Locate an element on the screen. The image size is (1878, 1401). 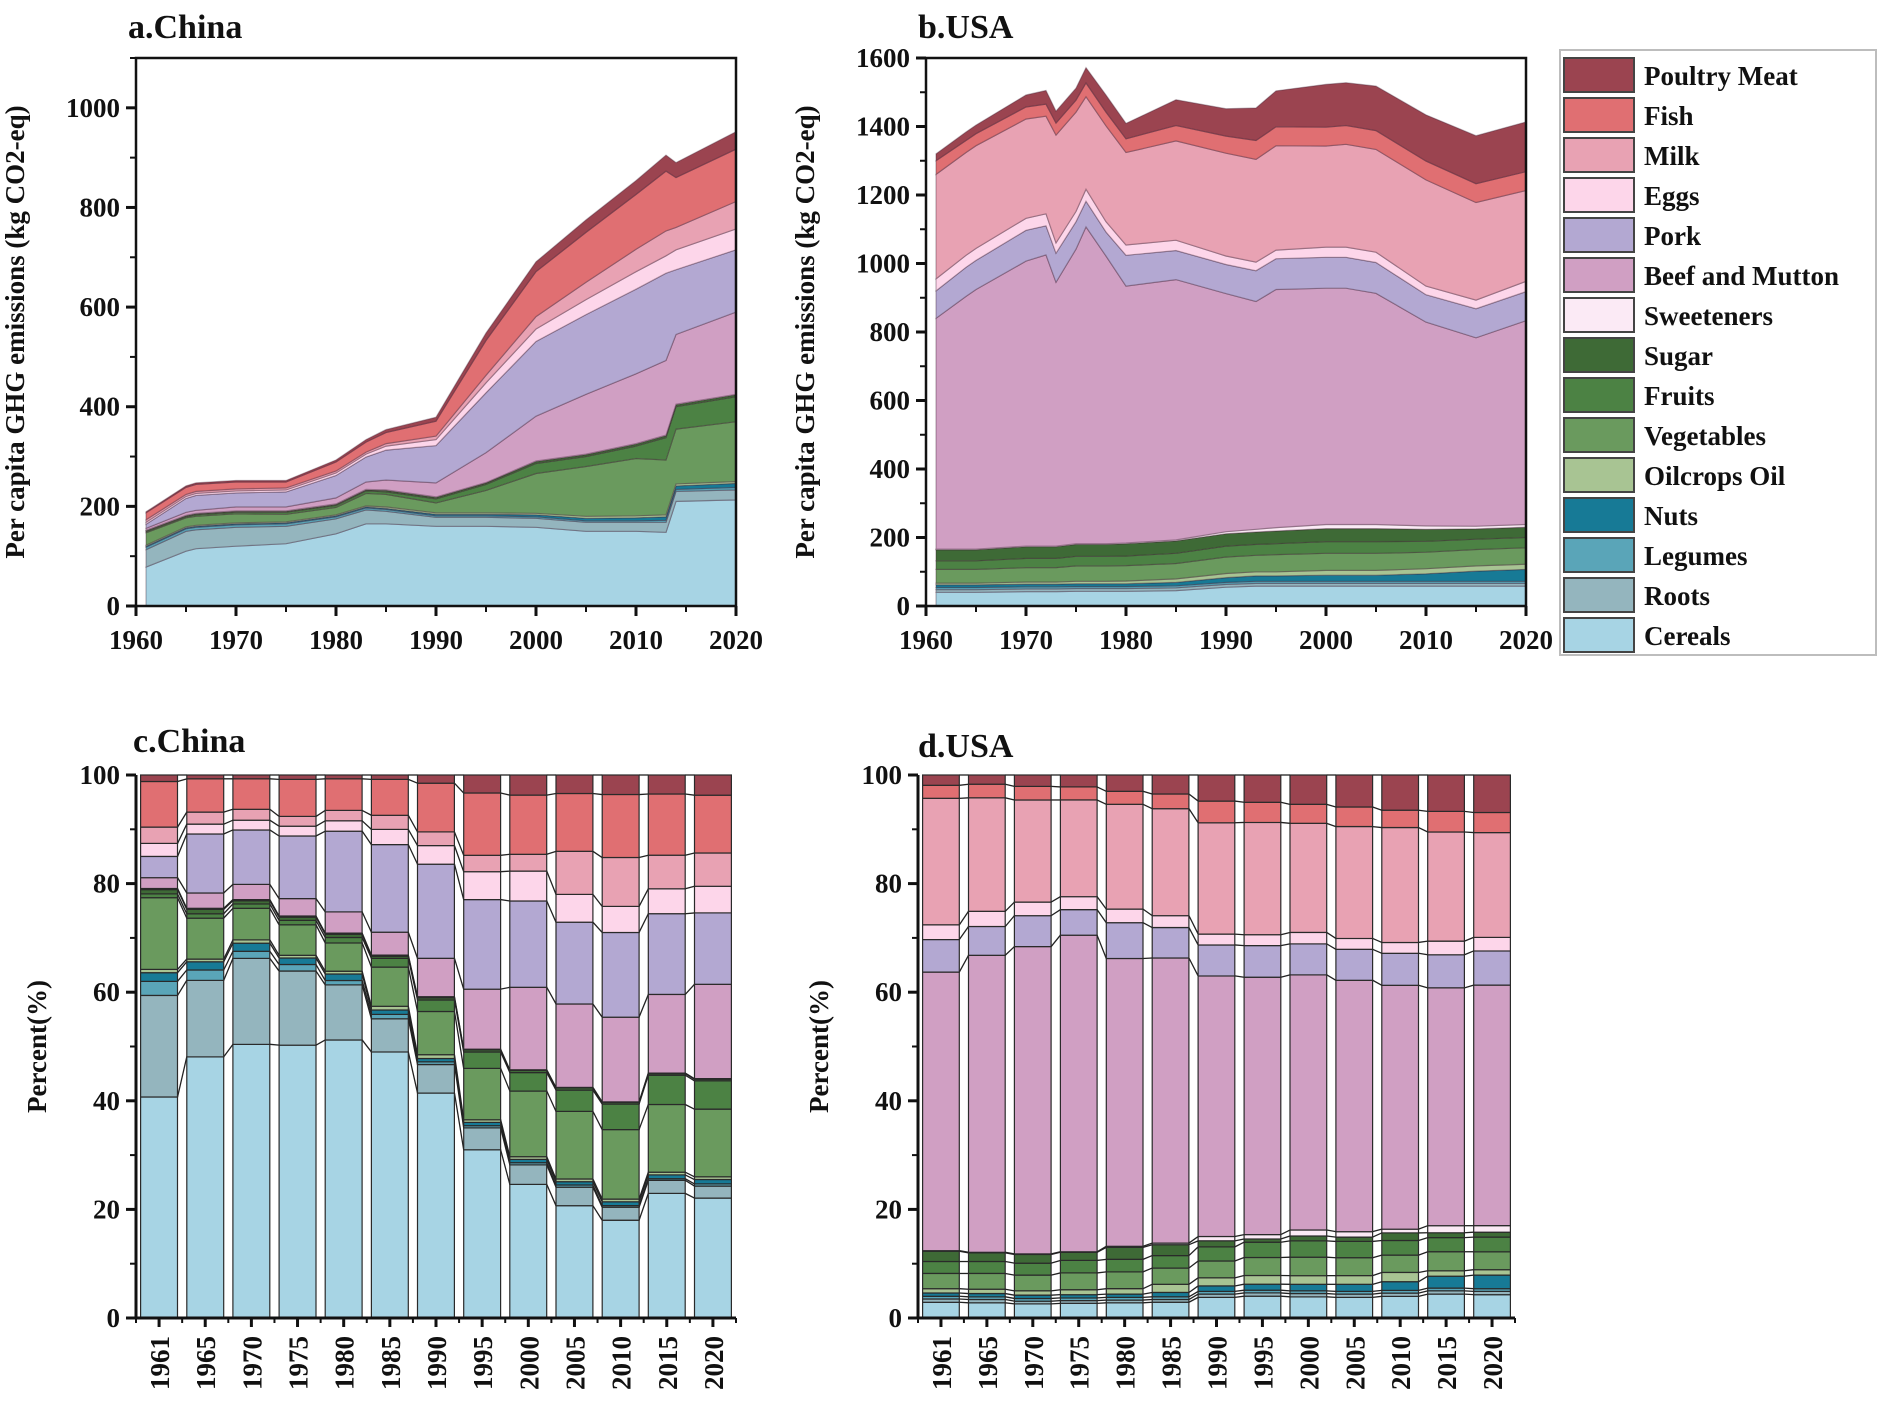
bar-segment-roots is located at coordinates (159, 1046).